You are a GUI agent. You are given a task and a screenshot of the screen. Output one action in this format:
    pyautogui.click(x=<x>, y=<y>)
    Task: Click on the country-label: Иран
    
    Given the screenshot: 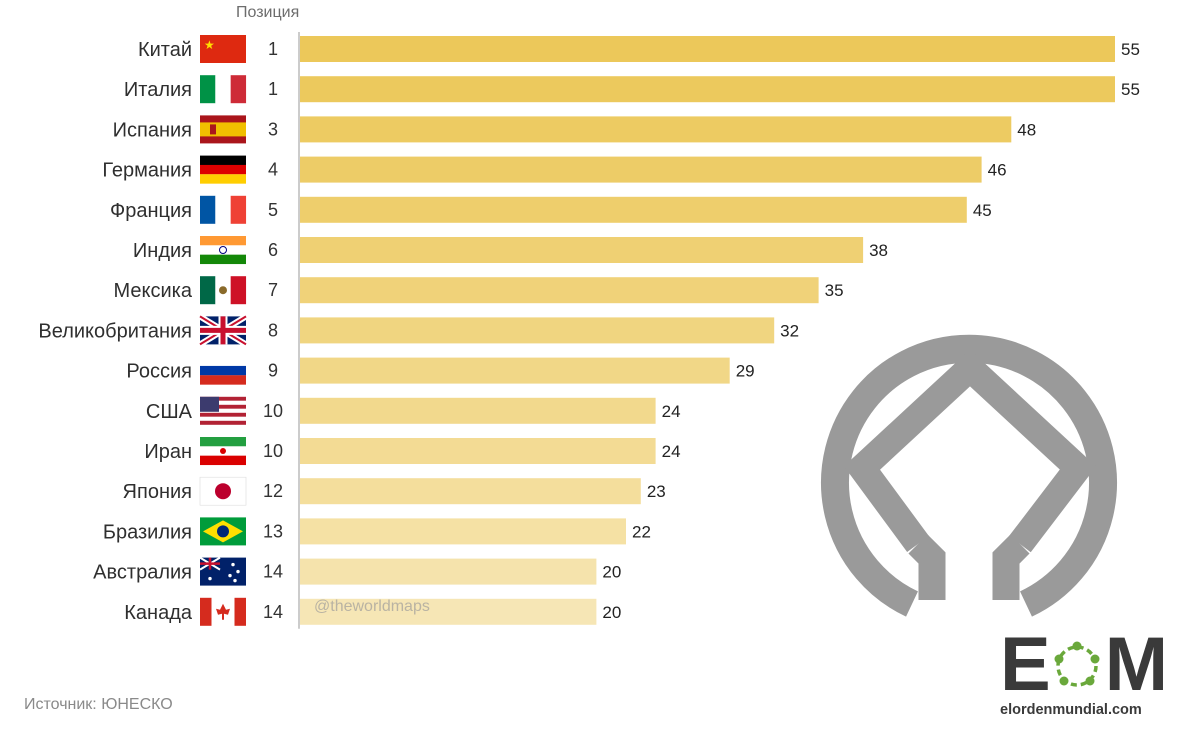 What is the action you would take?
    pyautogui.click(x=168, y=452)
    